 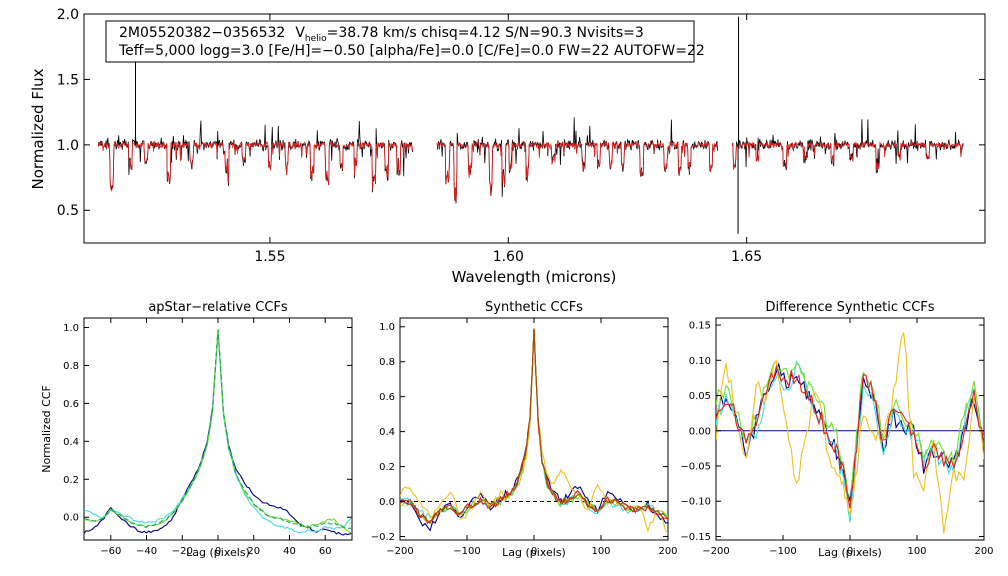 I want to click on y-tick-label: 0.15, so click(x=700, y=326).